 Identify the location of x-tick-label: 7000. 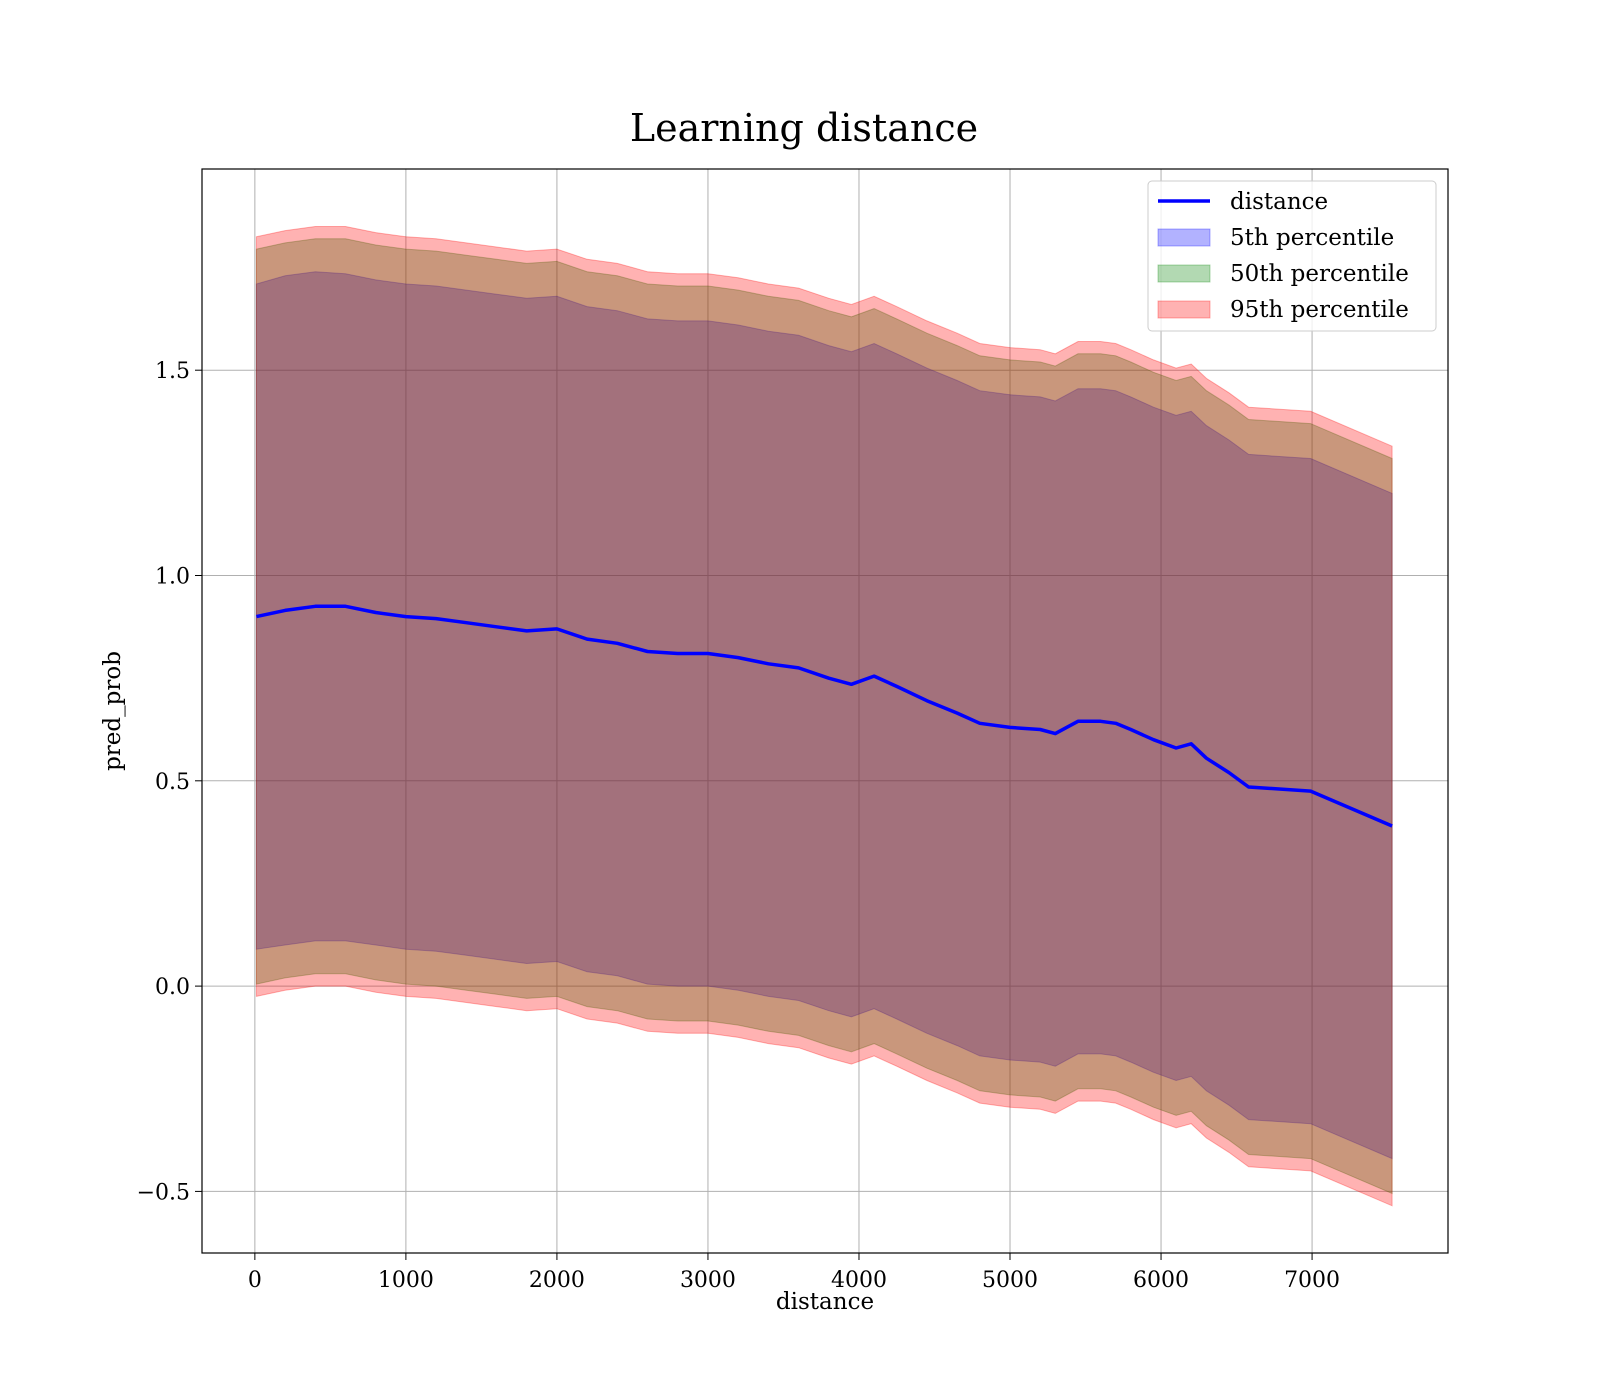
(1312, 1280).